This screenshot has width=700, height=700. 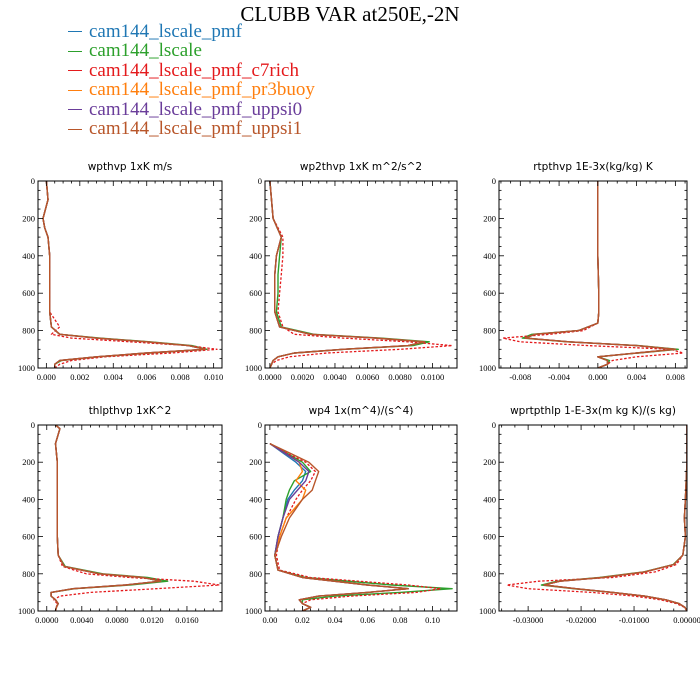 I want to click on x-tick-label: -0.03000, so click(x=528, y=620).